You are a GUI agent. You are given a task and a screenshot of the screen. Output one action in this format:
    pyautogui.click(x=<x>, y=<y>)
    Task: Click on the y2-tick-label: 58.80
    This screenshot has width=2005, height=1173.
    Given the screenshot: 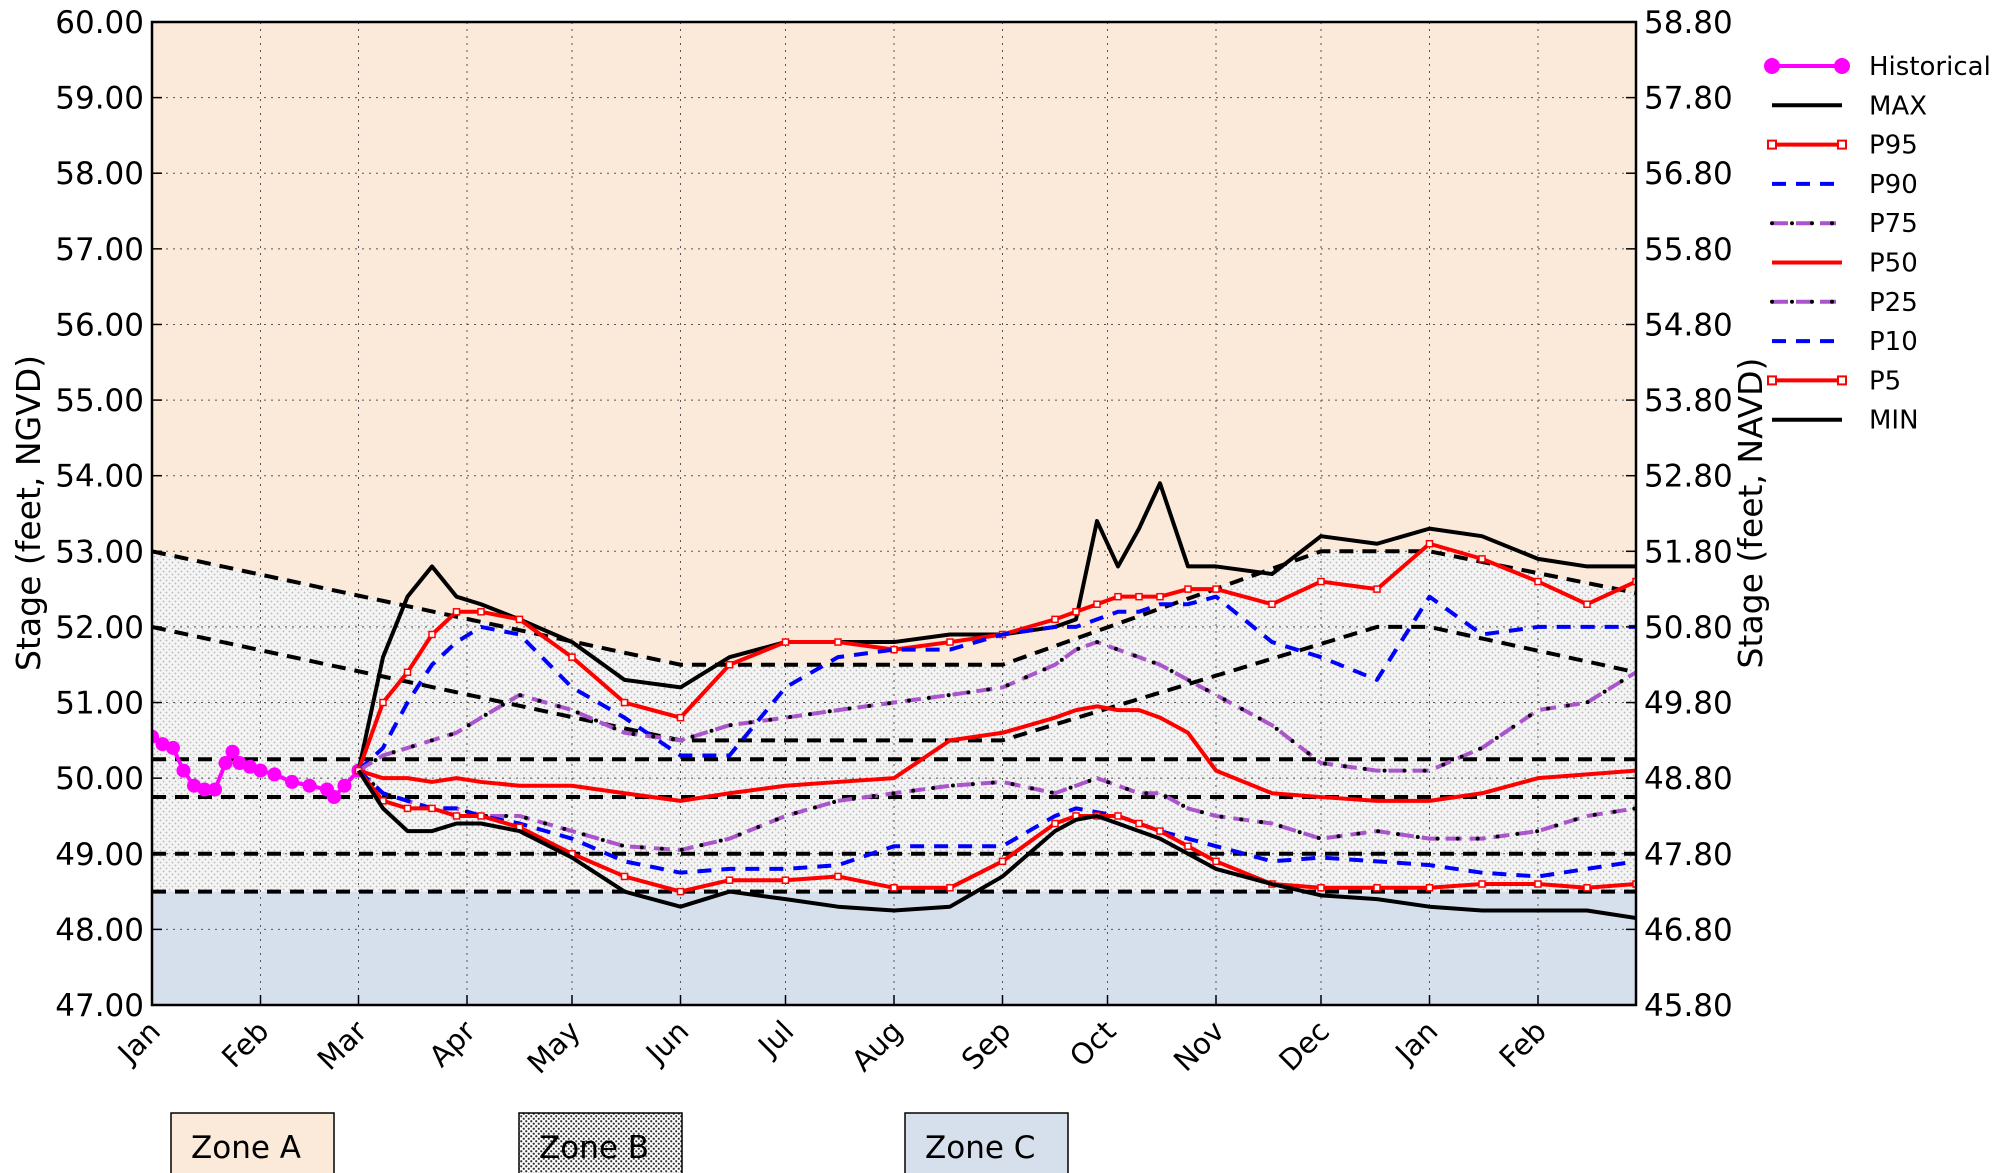 What is the action you would take?
    pyautogui.click(x=1688, y=23)
    